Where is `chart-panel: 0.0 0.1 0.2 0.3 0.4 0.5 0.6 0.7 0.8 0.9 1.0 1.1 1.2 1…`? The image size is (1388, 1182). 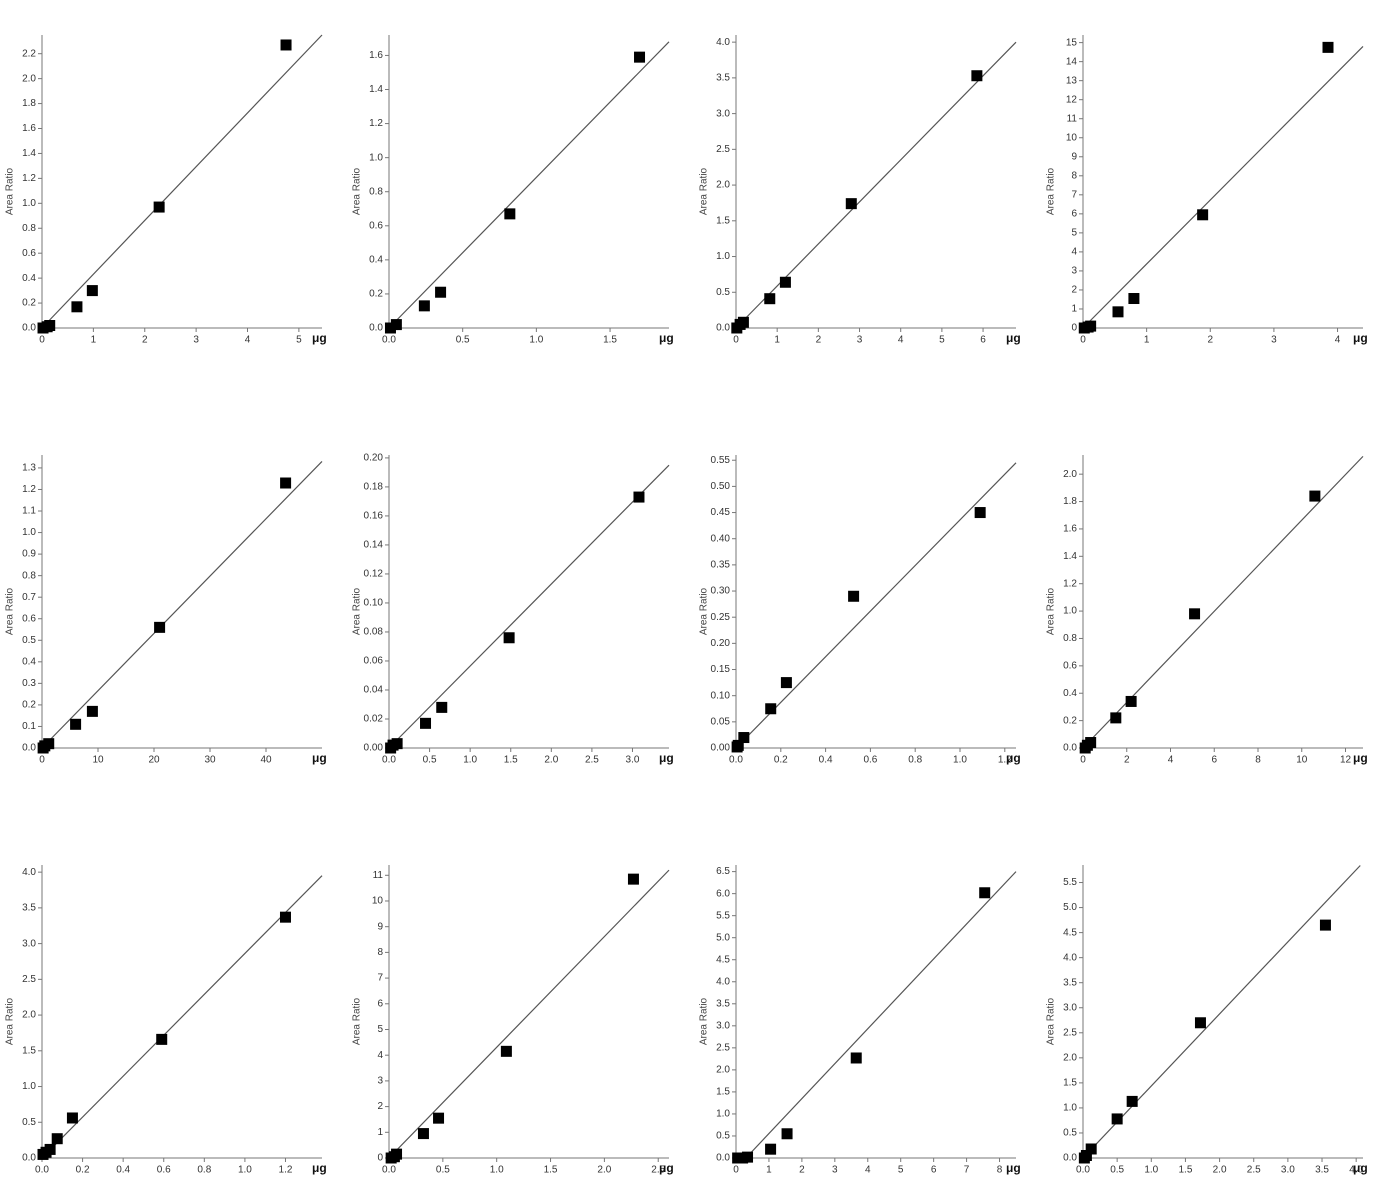
chart-panel: 0.0 0.1 0.2 0.3 0.4 0.5 0.6 0.7 0.8 0.9 1.0 1.1 1.2 1… is located at coordinates (166, 610).